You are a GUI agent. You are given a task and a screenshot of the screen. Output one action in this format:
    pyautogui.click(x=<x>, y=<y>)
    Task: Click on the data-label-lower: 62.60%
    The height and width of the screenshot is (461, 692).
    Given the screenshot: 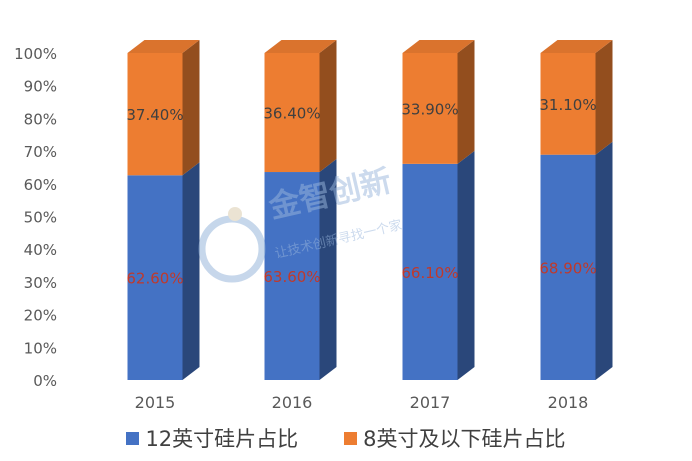 What is the action you would take?
    pyautogui.click(x=154, y=279)
    